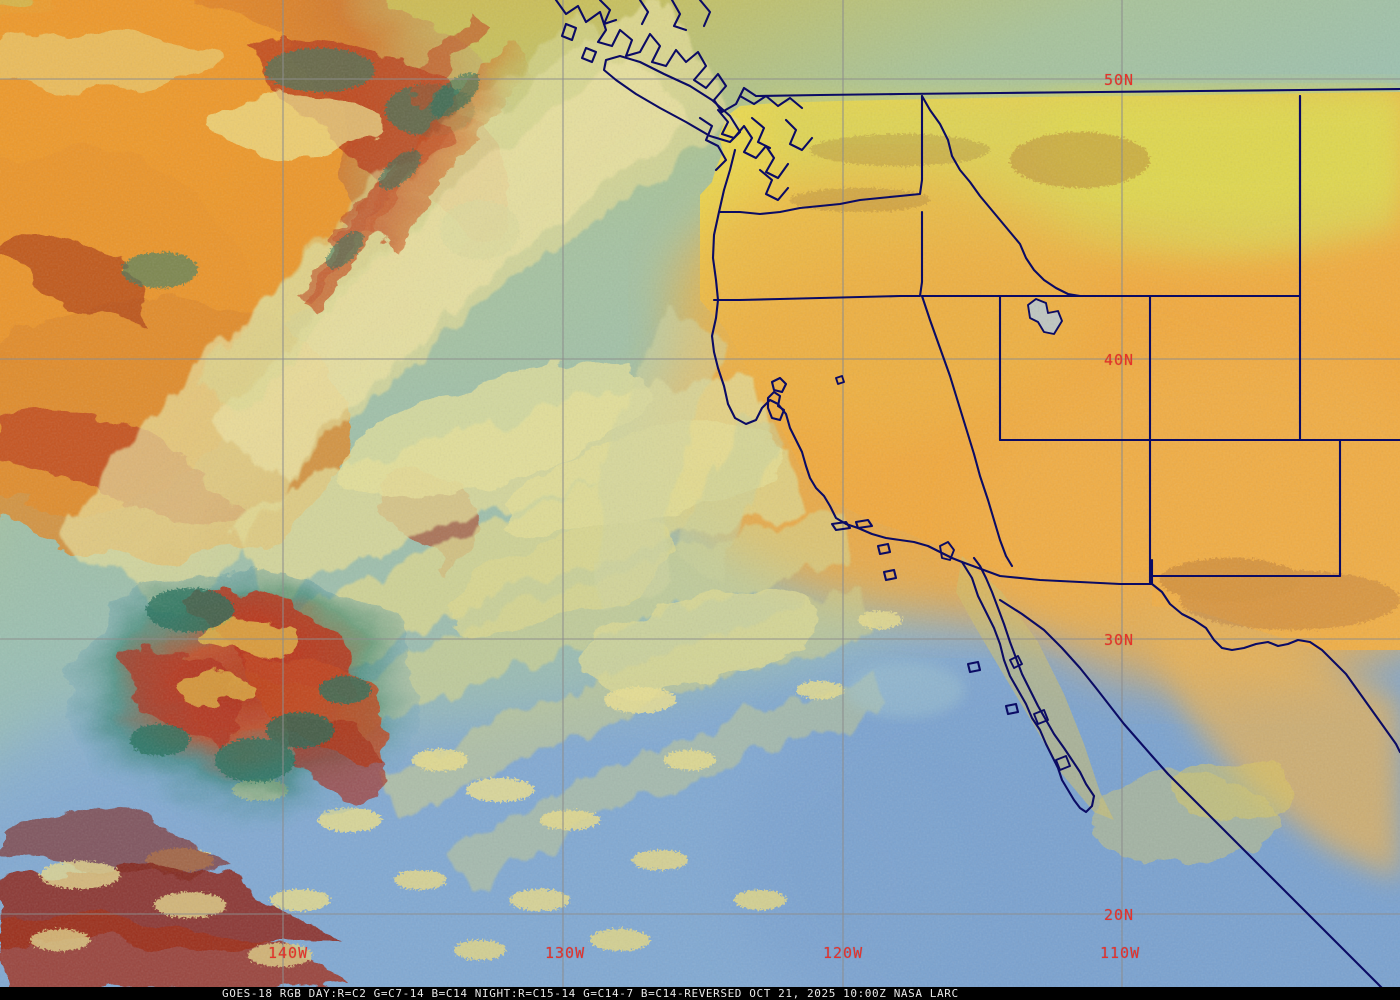 The width and height of the screenshot is (1400, 1000). What do you see at coordinates (288, 953) in the screenshot?
I see `lon-label-140w: 140W` at bounding box center [288, 953].